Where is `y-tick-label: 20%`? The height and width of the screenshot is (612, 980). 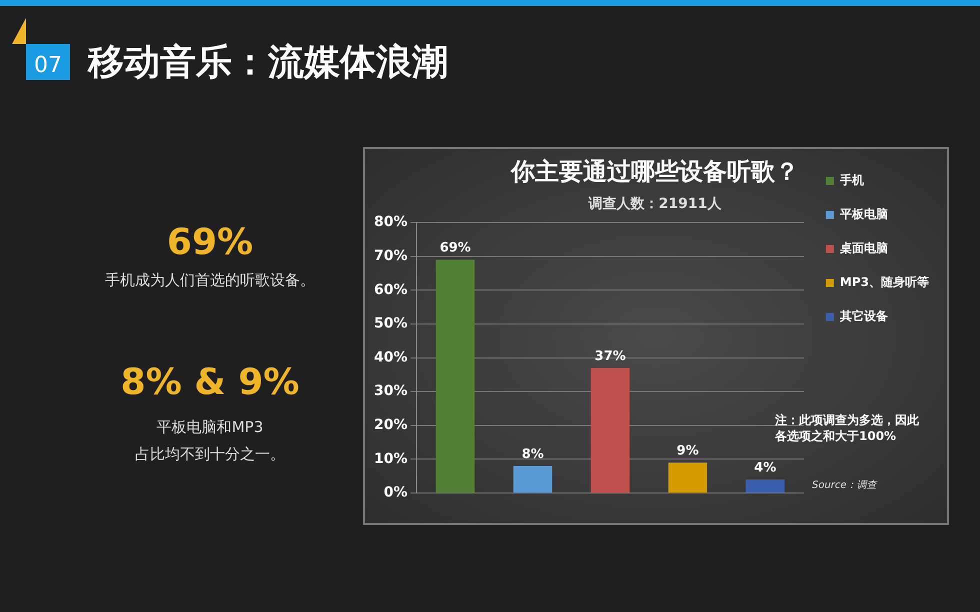 y-tick-label: 20% is located at coordinates (391, 425).